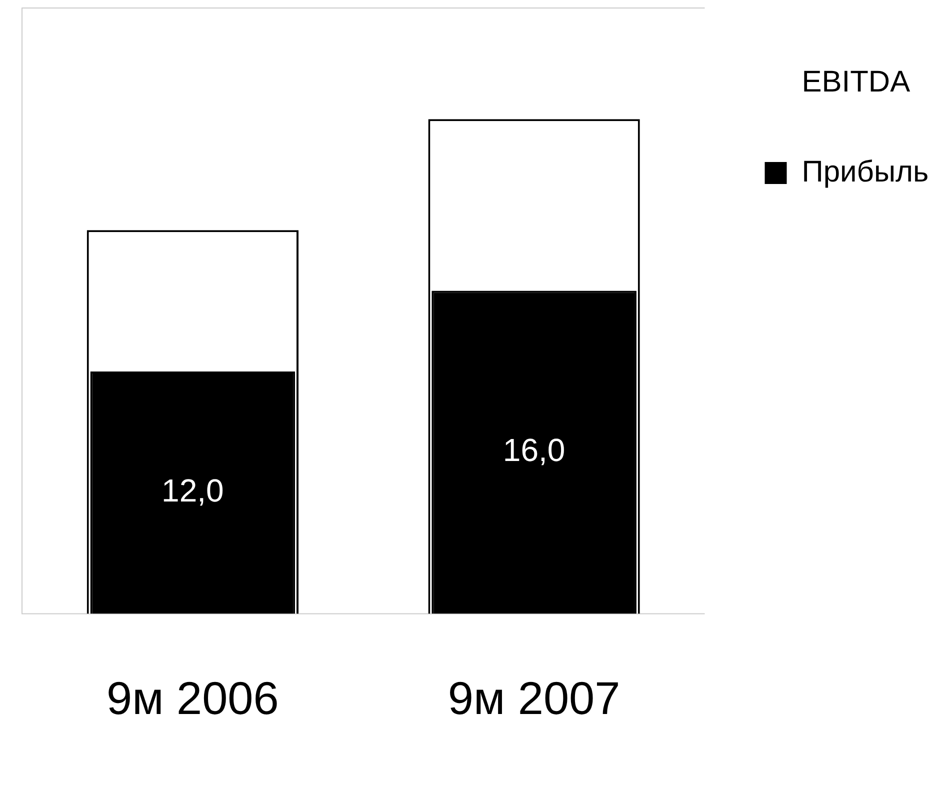  I want to click on data-label: 12,0, so click(193, 490).